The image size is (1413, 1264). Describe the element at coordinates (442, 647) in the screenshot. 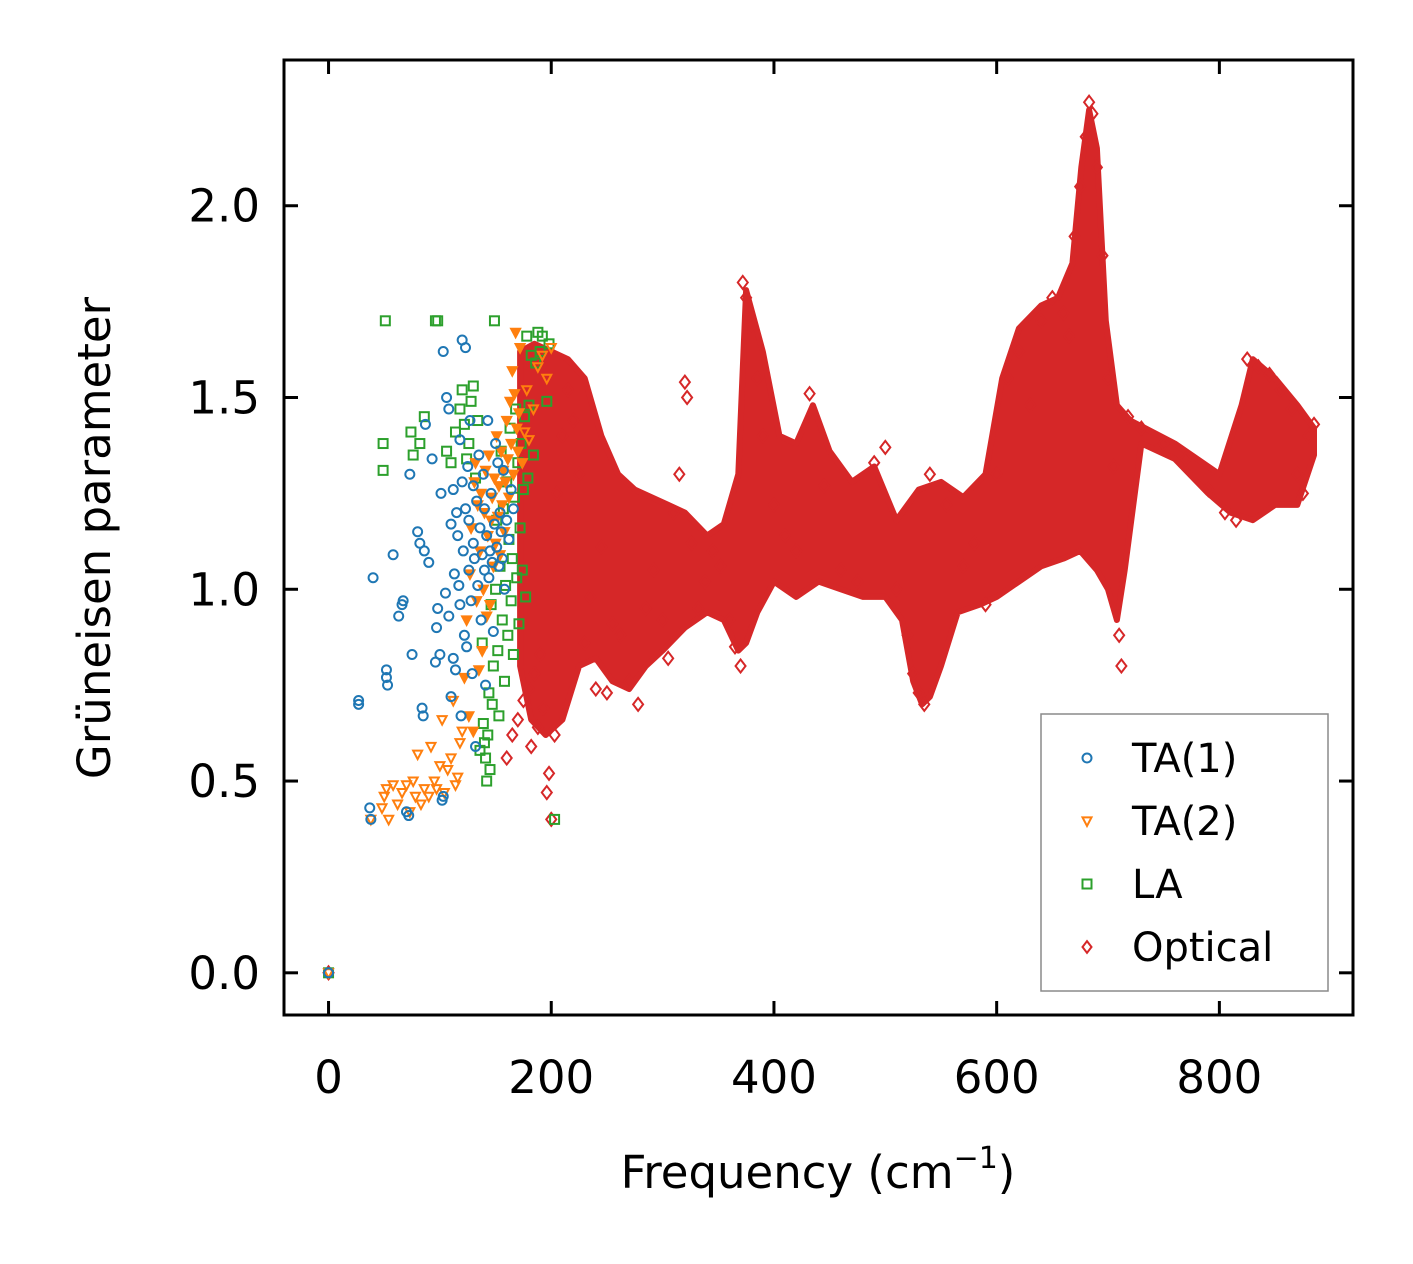

I see `series-la` at that location.